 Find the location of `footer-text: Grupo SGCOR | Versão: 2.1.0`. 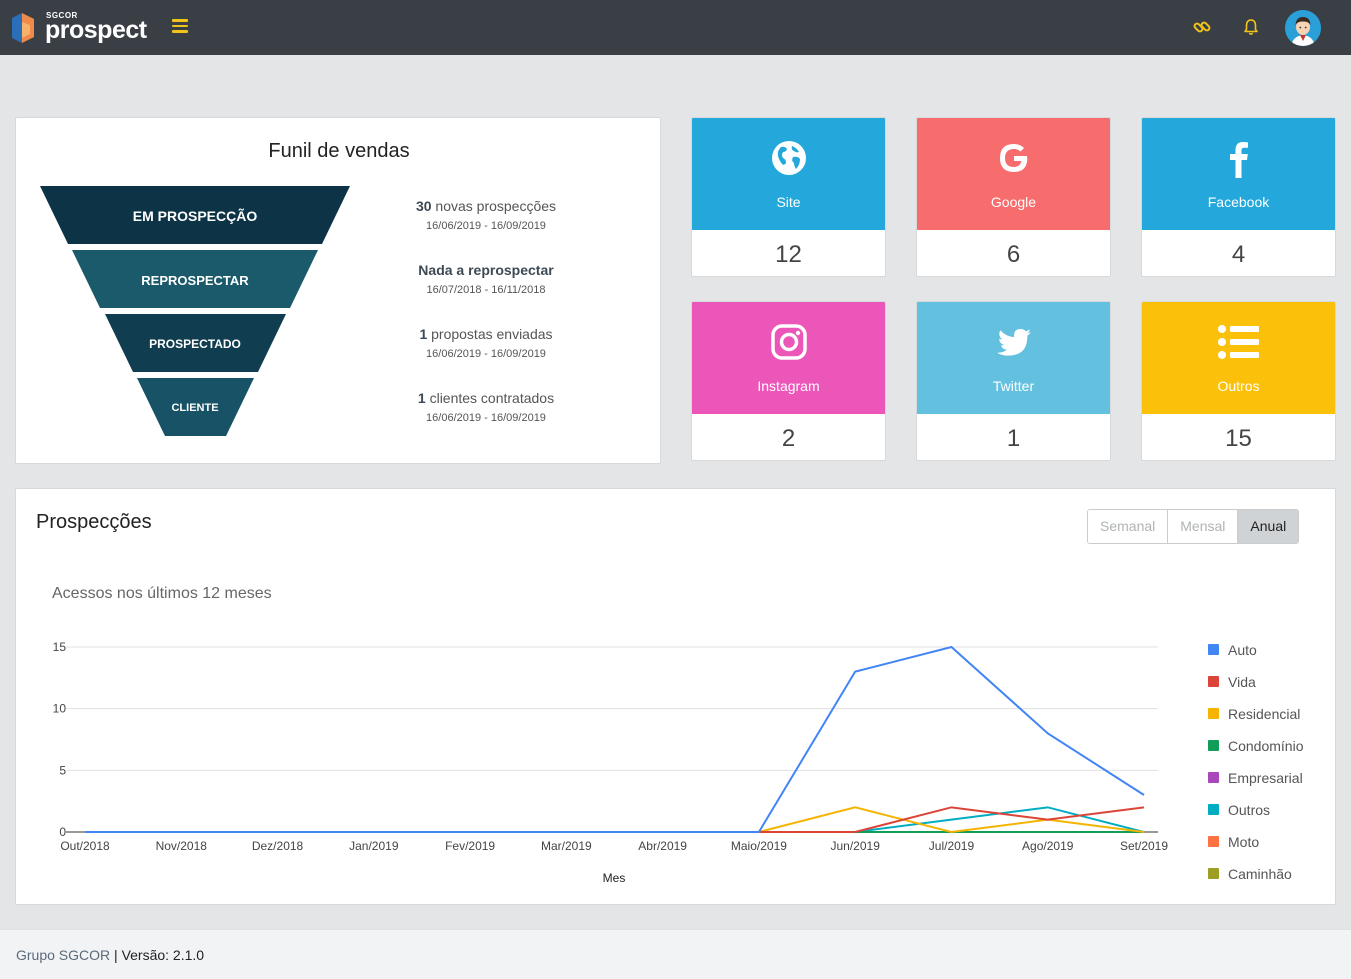

footer-text: Grupo SGCOR | Versão: 2.1.0 is located at coordinates (110, 955).